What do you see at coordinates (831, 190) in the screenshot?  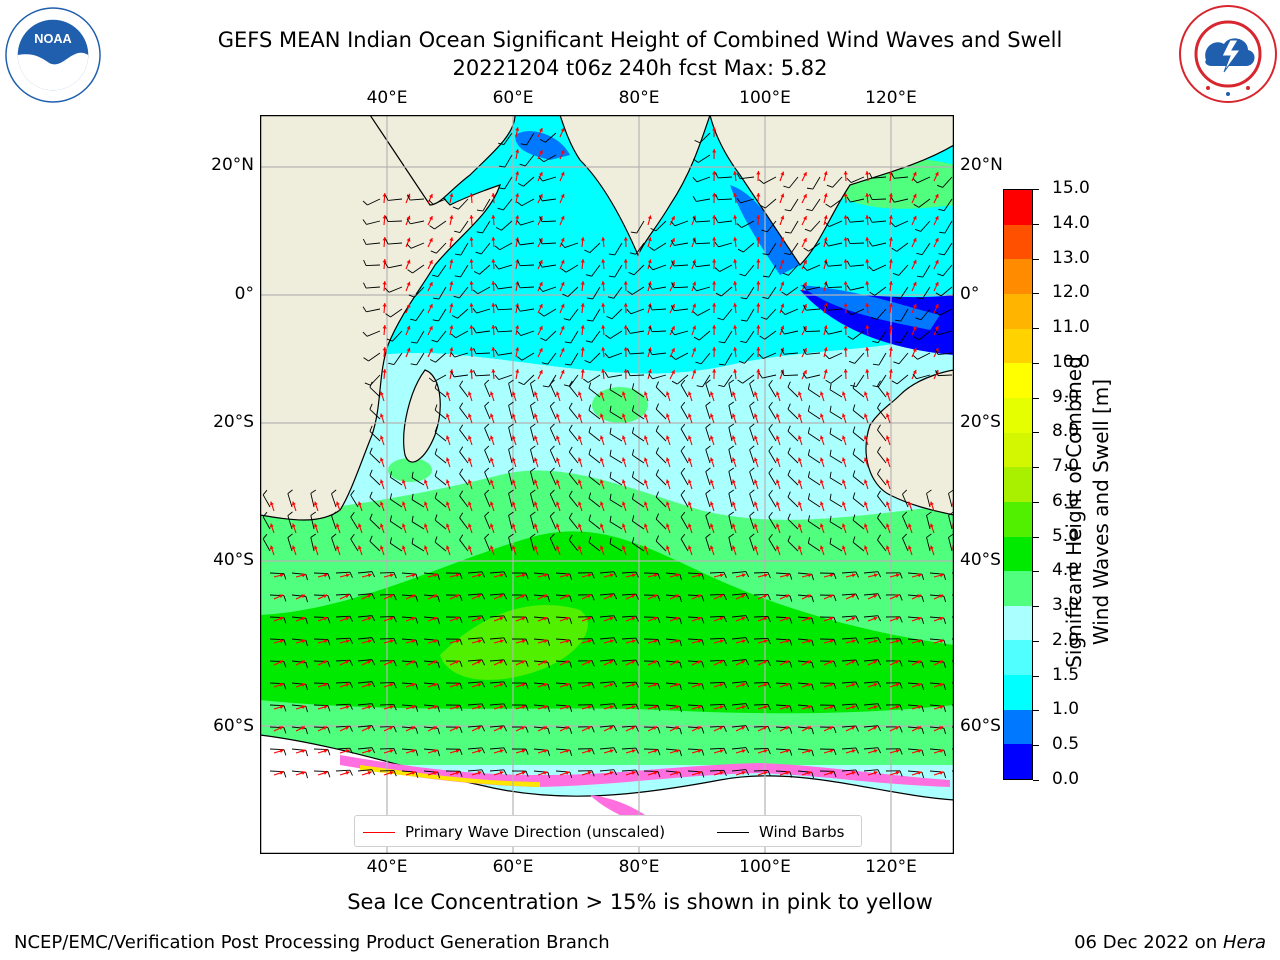 I see `southeast-asia-land` at bounding box center [831, 190].